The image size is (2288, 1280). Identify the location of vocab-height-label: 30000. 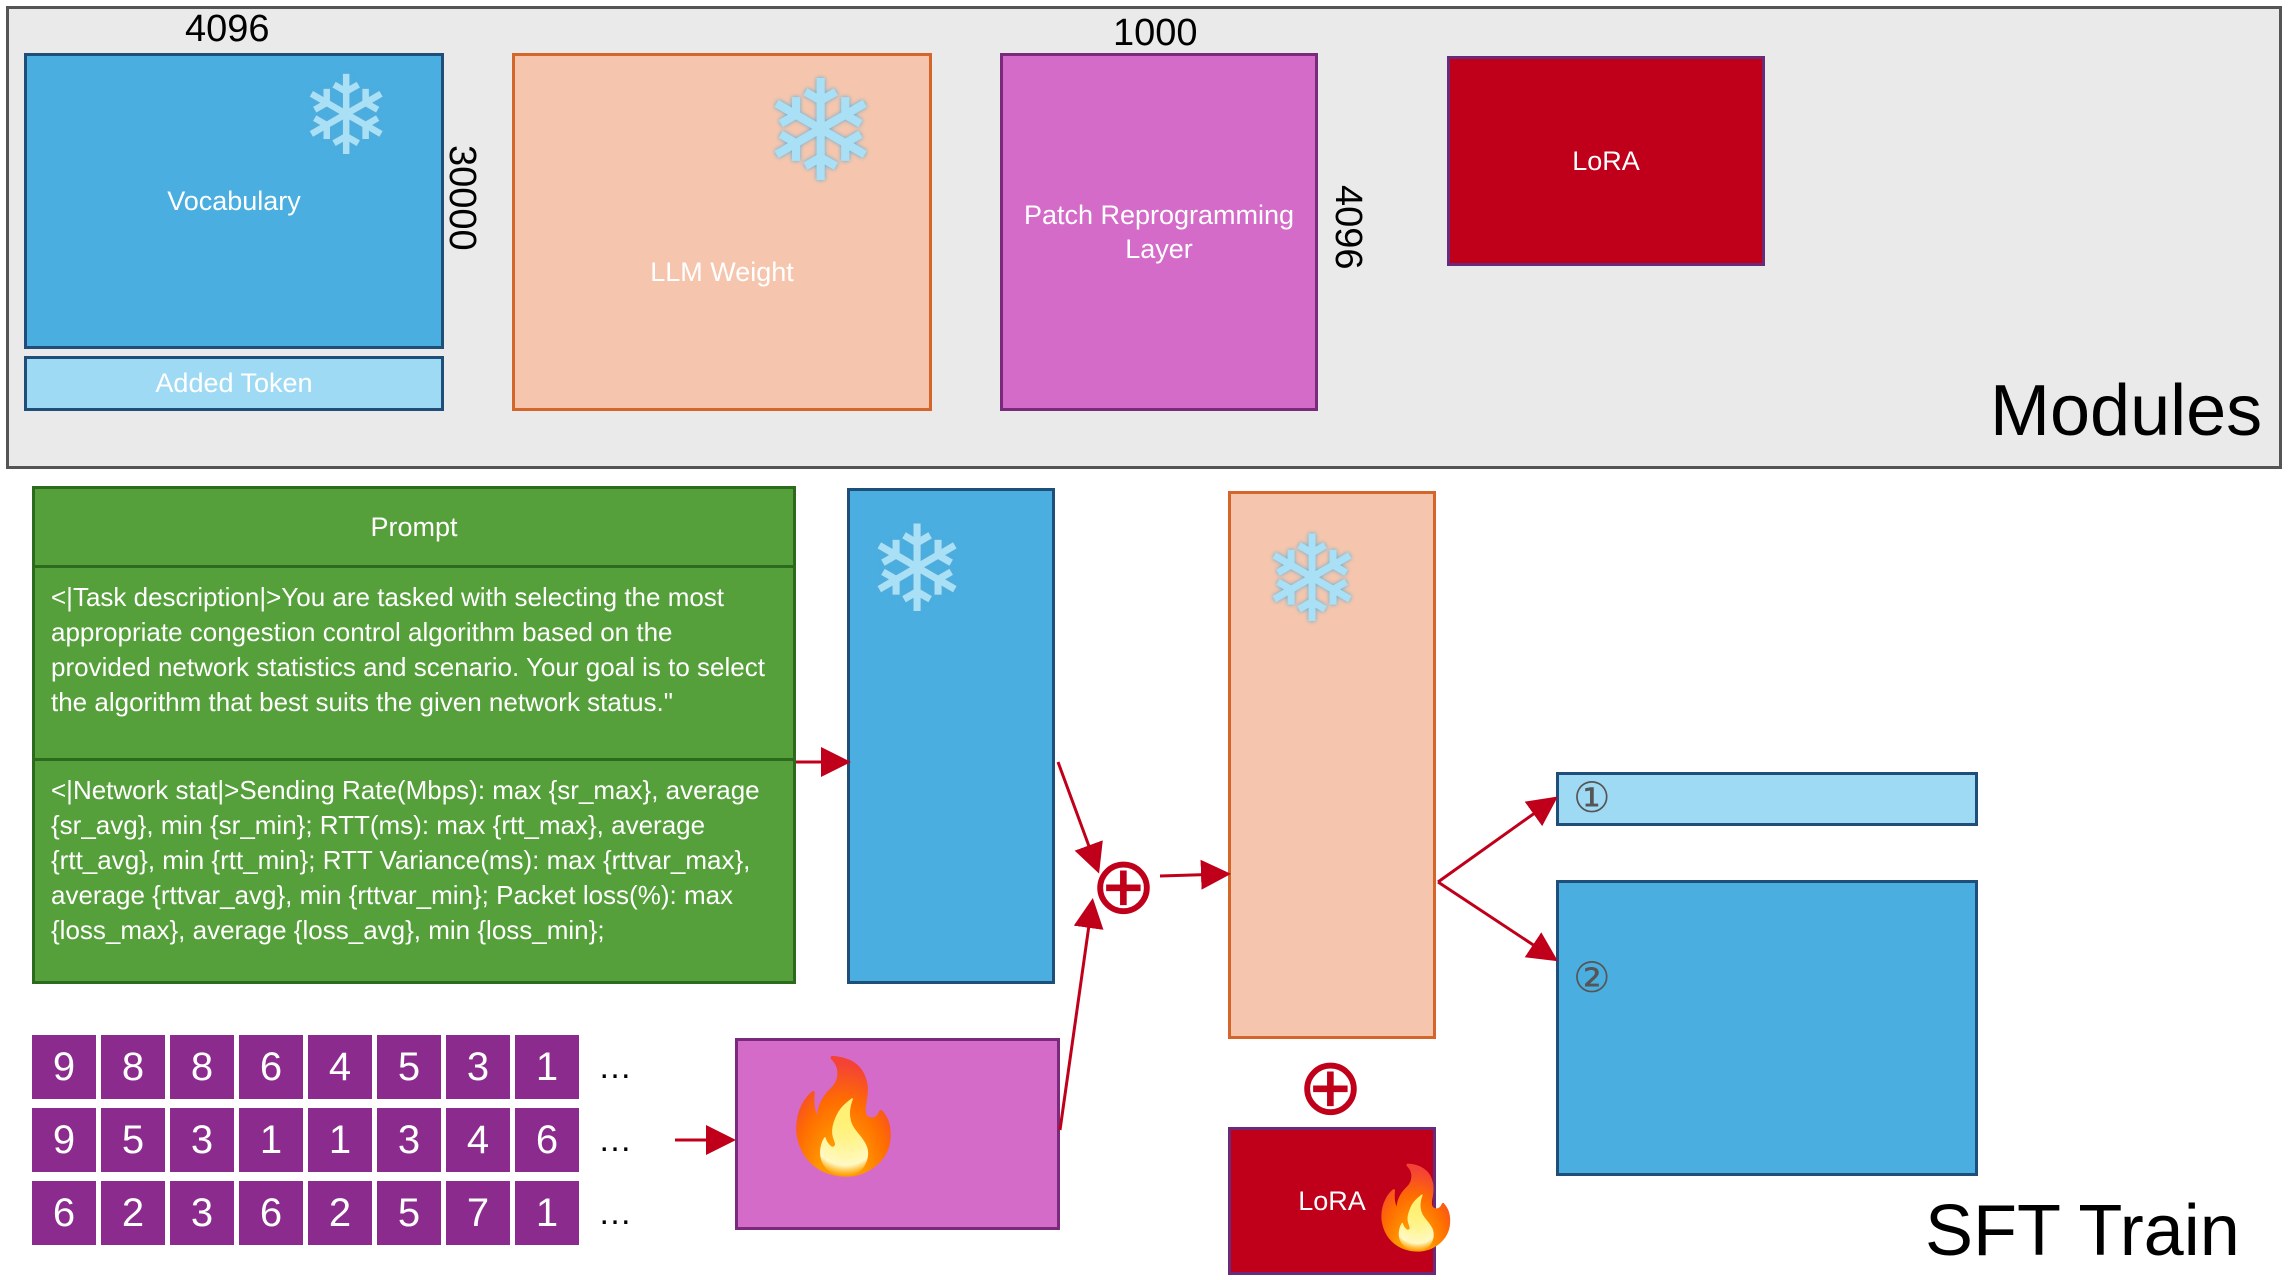
(462, 198).